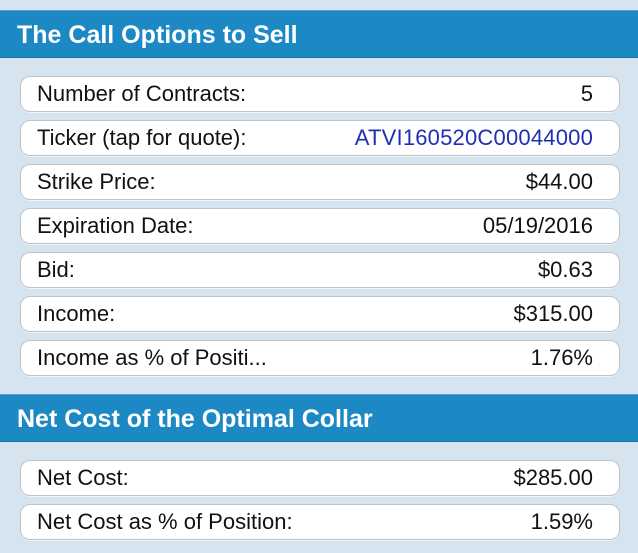  What do you see at coordinates (565, 269) in the screenshot?
I see `bid-value: $0.63` at bounding box center [565, 269].